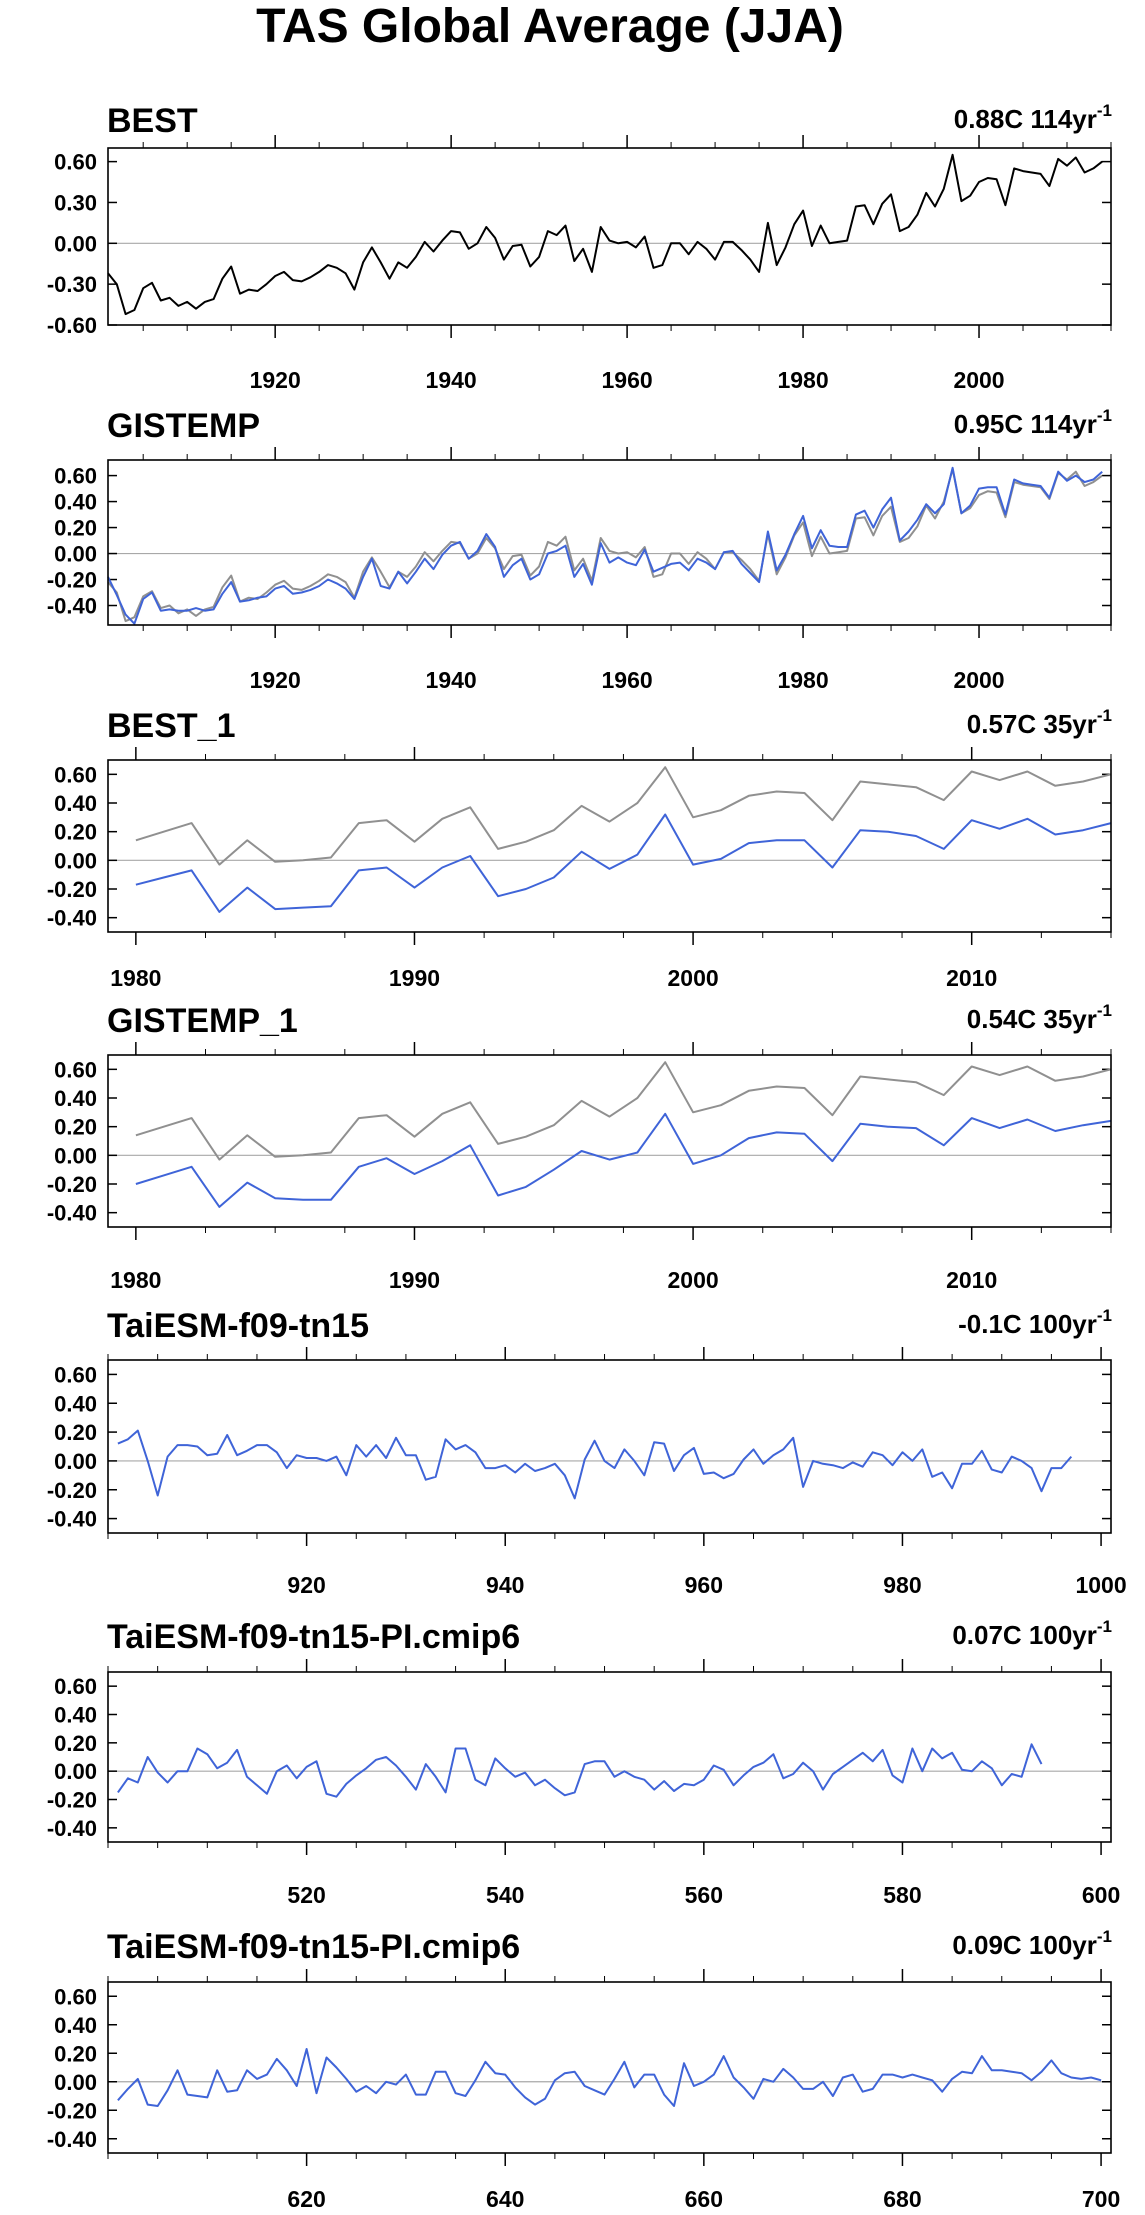 The width and height of the screenshot is (1145, 2215). What do you see at coordinates (902, 1585) in the screenshot?
I see `x-tick-label: 980` at bounding box center [902, 1585].